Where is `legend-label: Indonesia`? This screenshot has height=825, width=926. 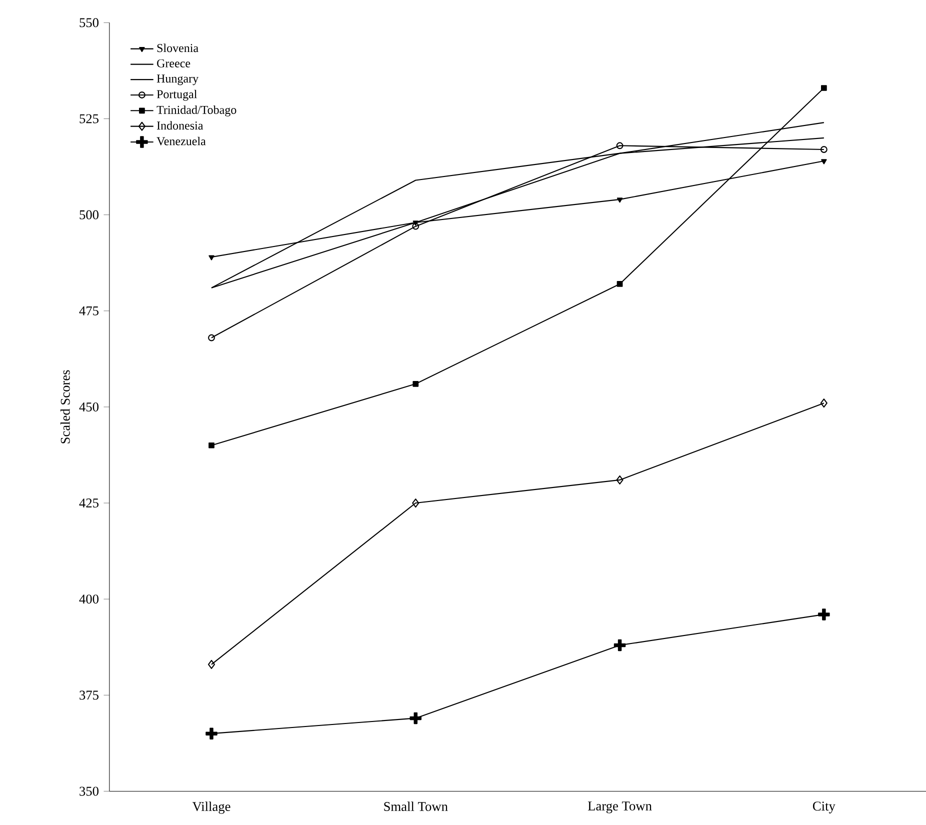
legend-label: Indonesia is located at coordinates (180, 125).